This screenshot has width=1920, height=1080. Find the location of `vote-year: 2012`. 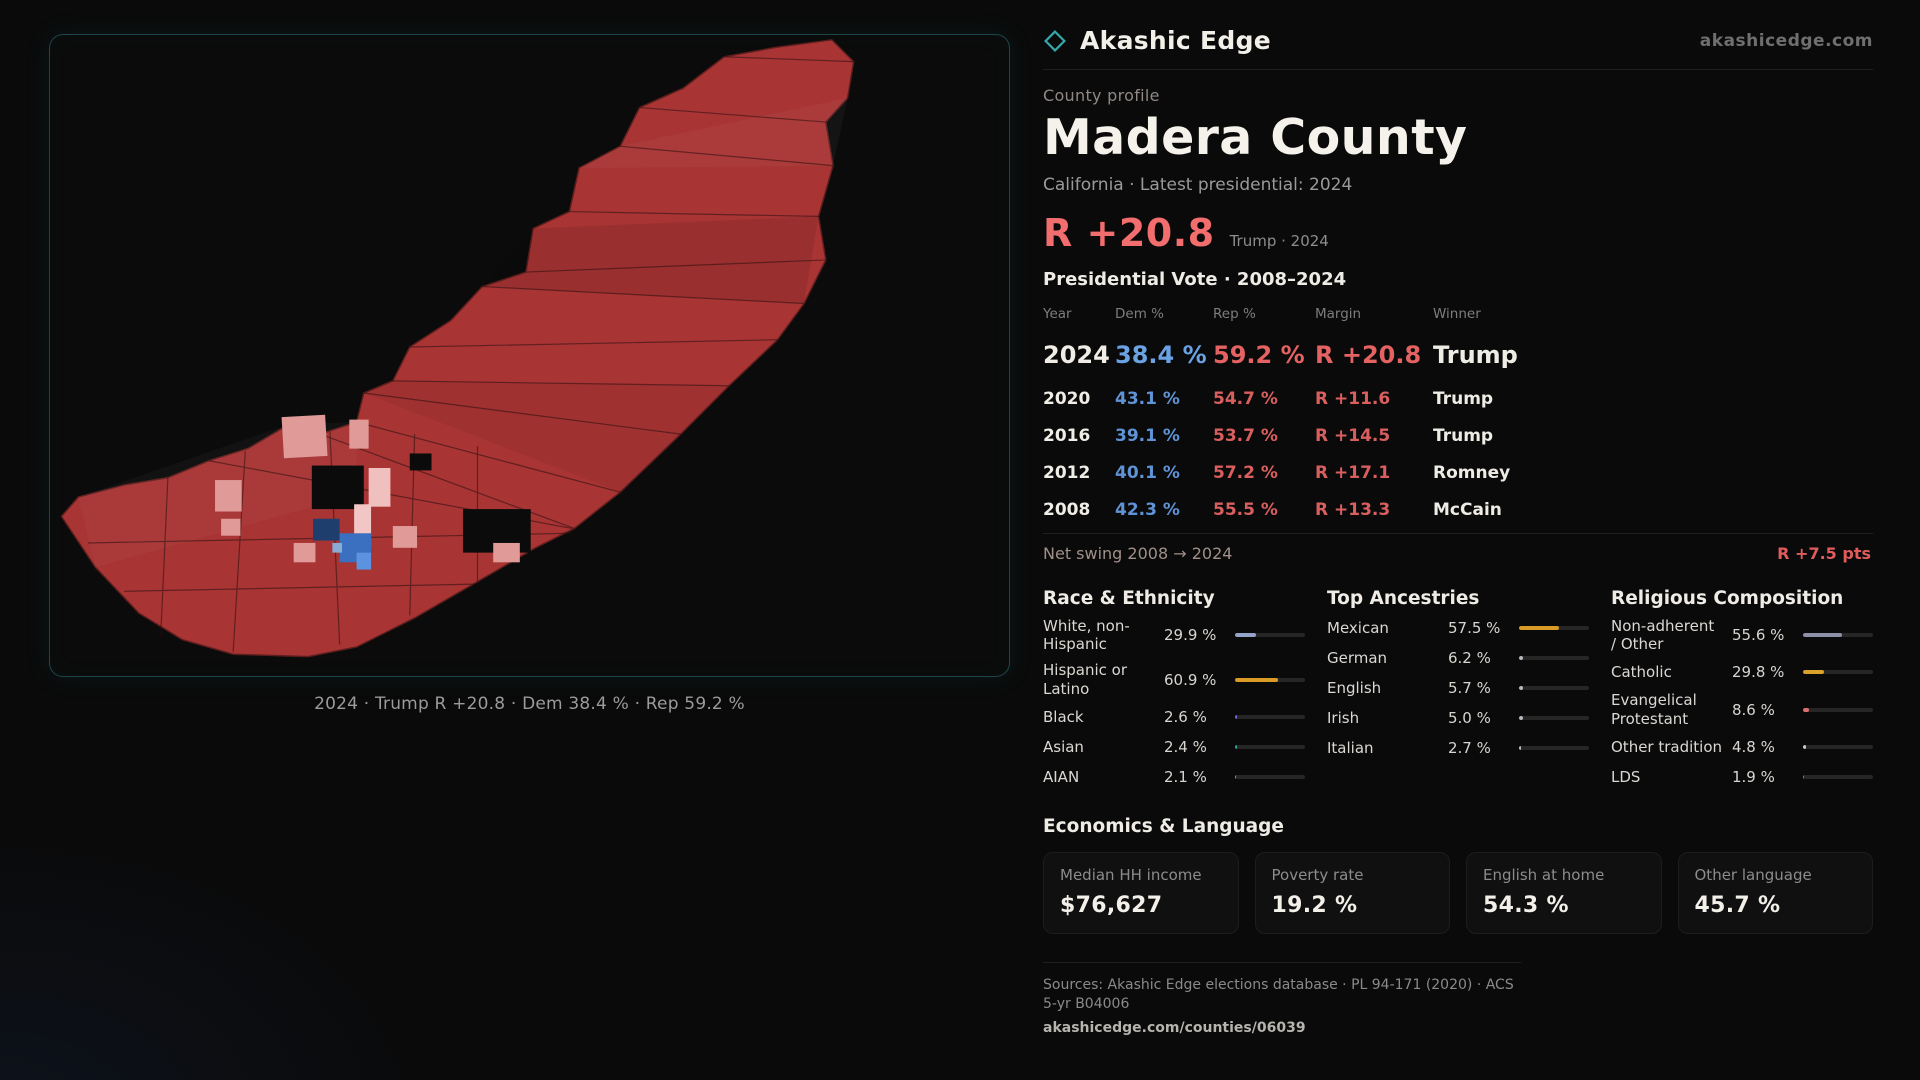

vote-year: 2012 is located at coordinates (1067, 472).